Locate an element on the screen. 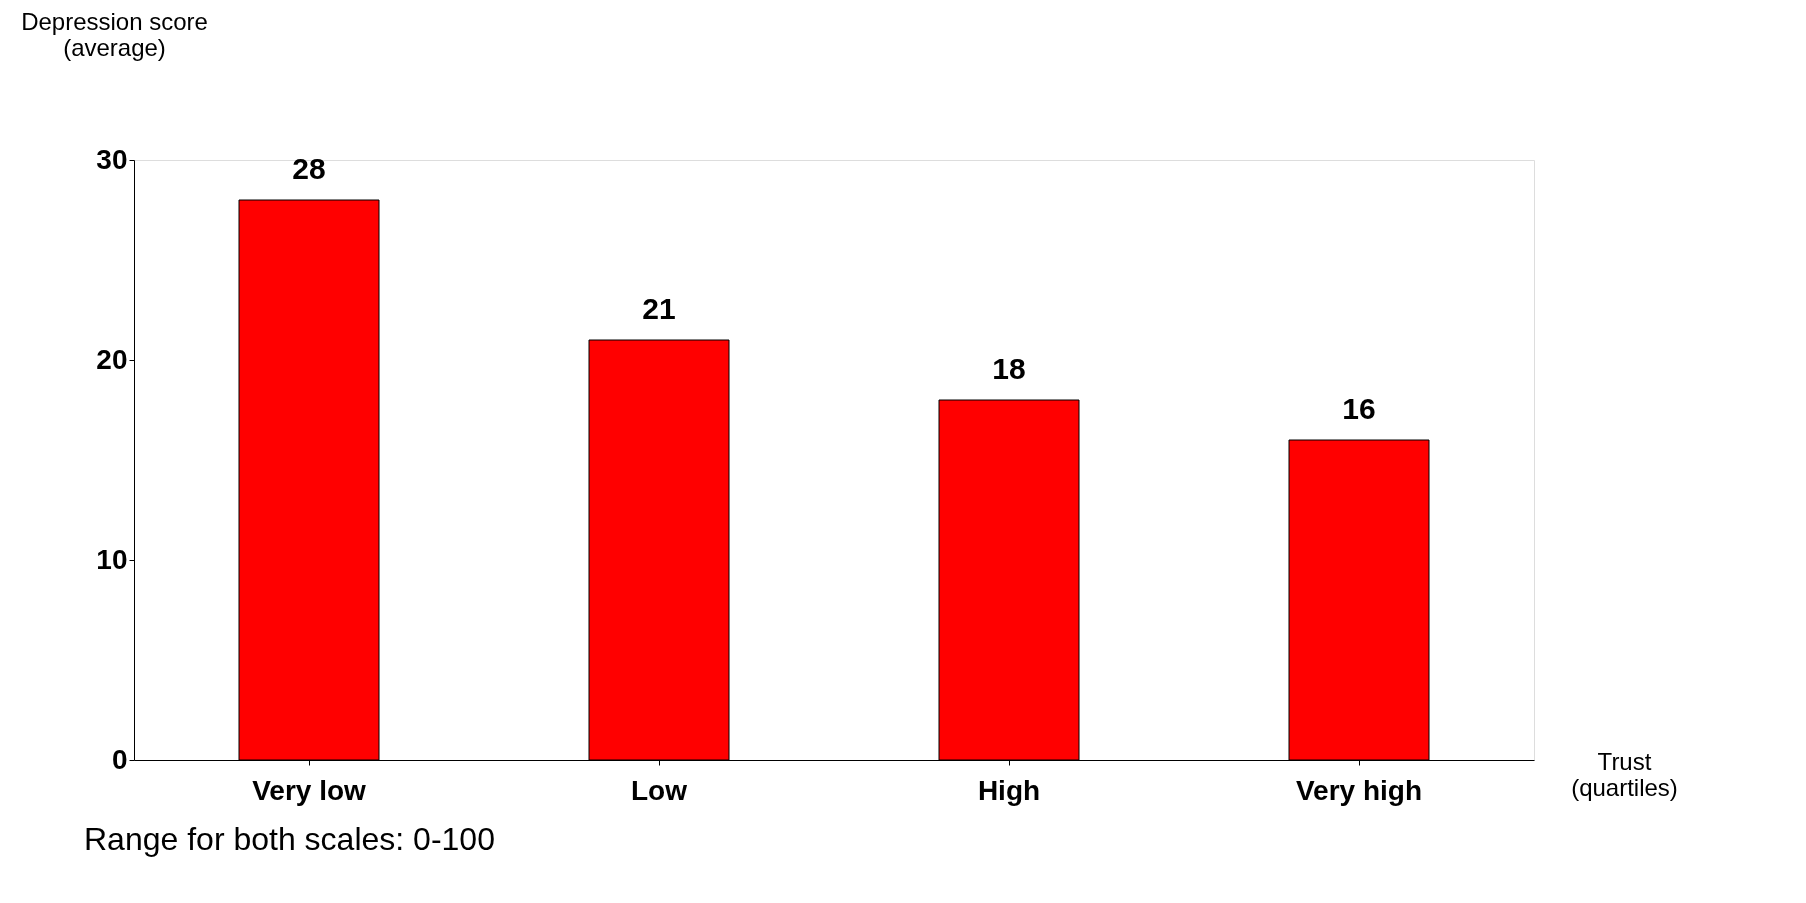 The height and width of the screenshot is (903, 1806). x-tick-label: Very high is located at coordinates (1359, 790).